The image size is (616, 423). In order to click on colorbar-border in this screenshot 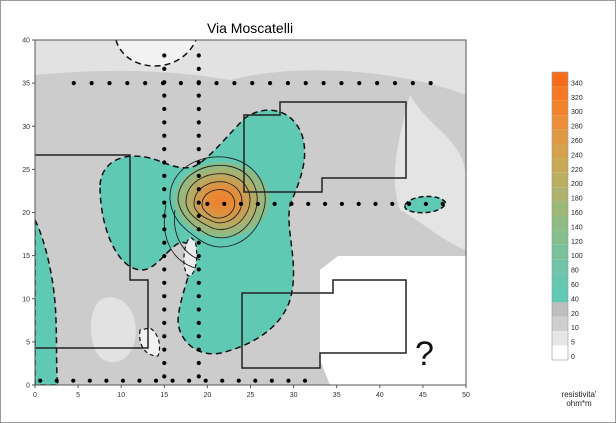, I will do `click(560, 216)`.